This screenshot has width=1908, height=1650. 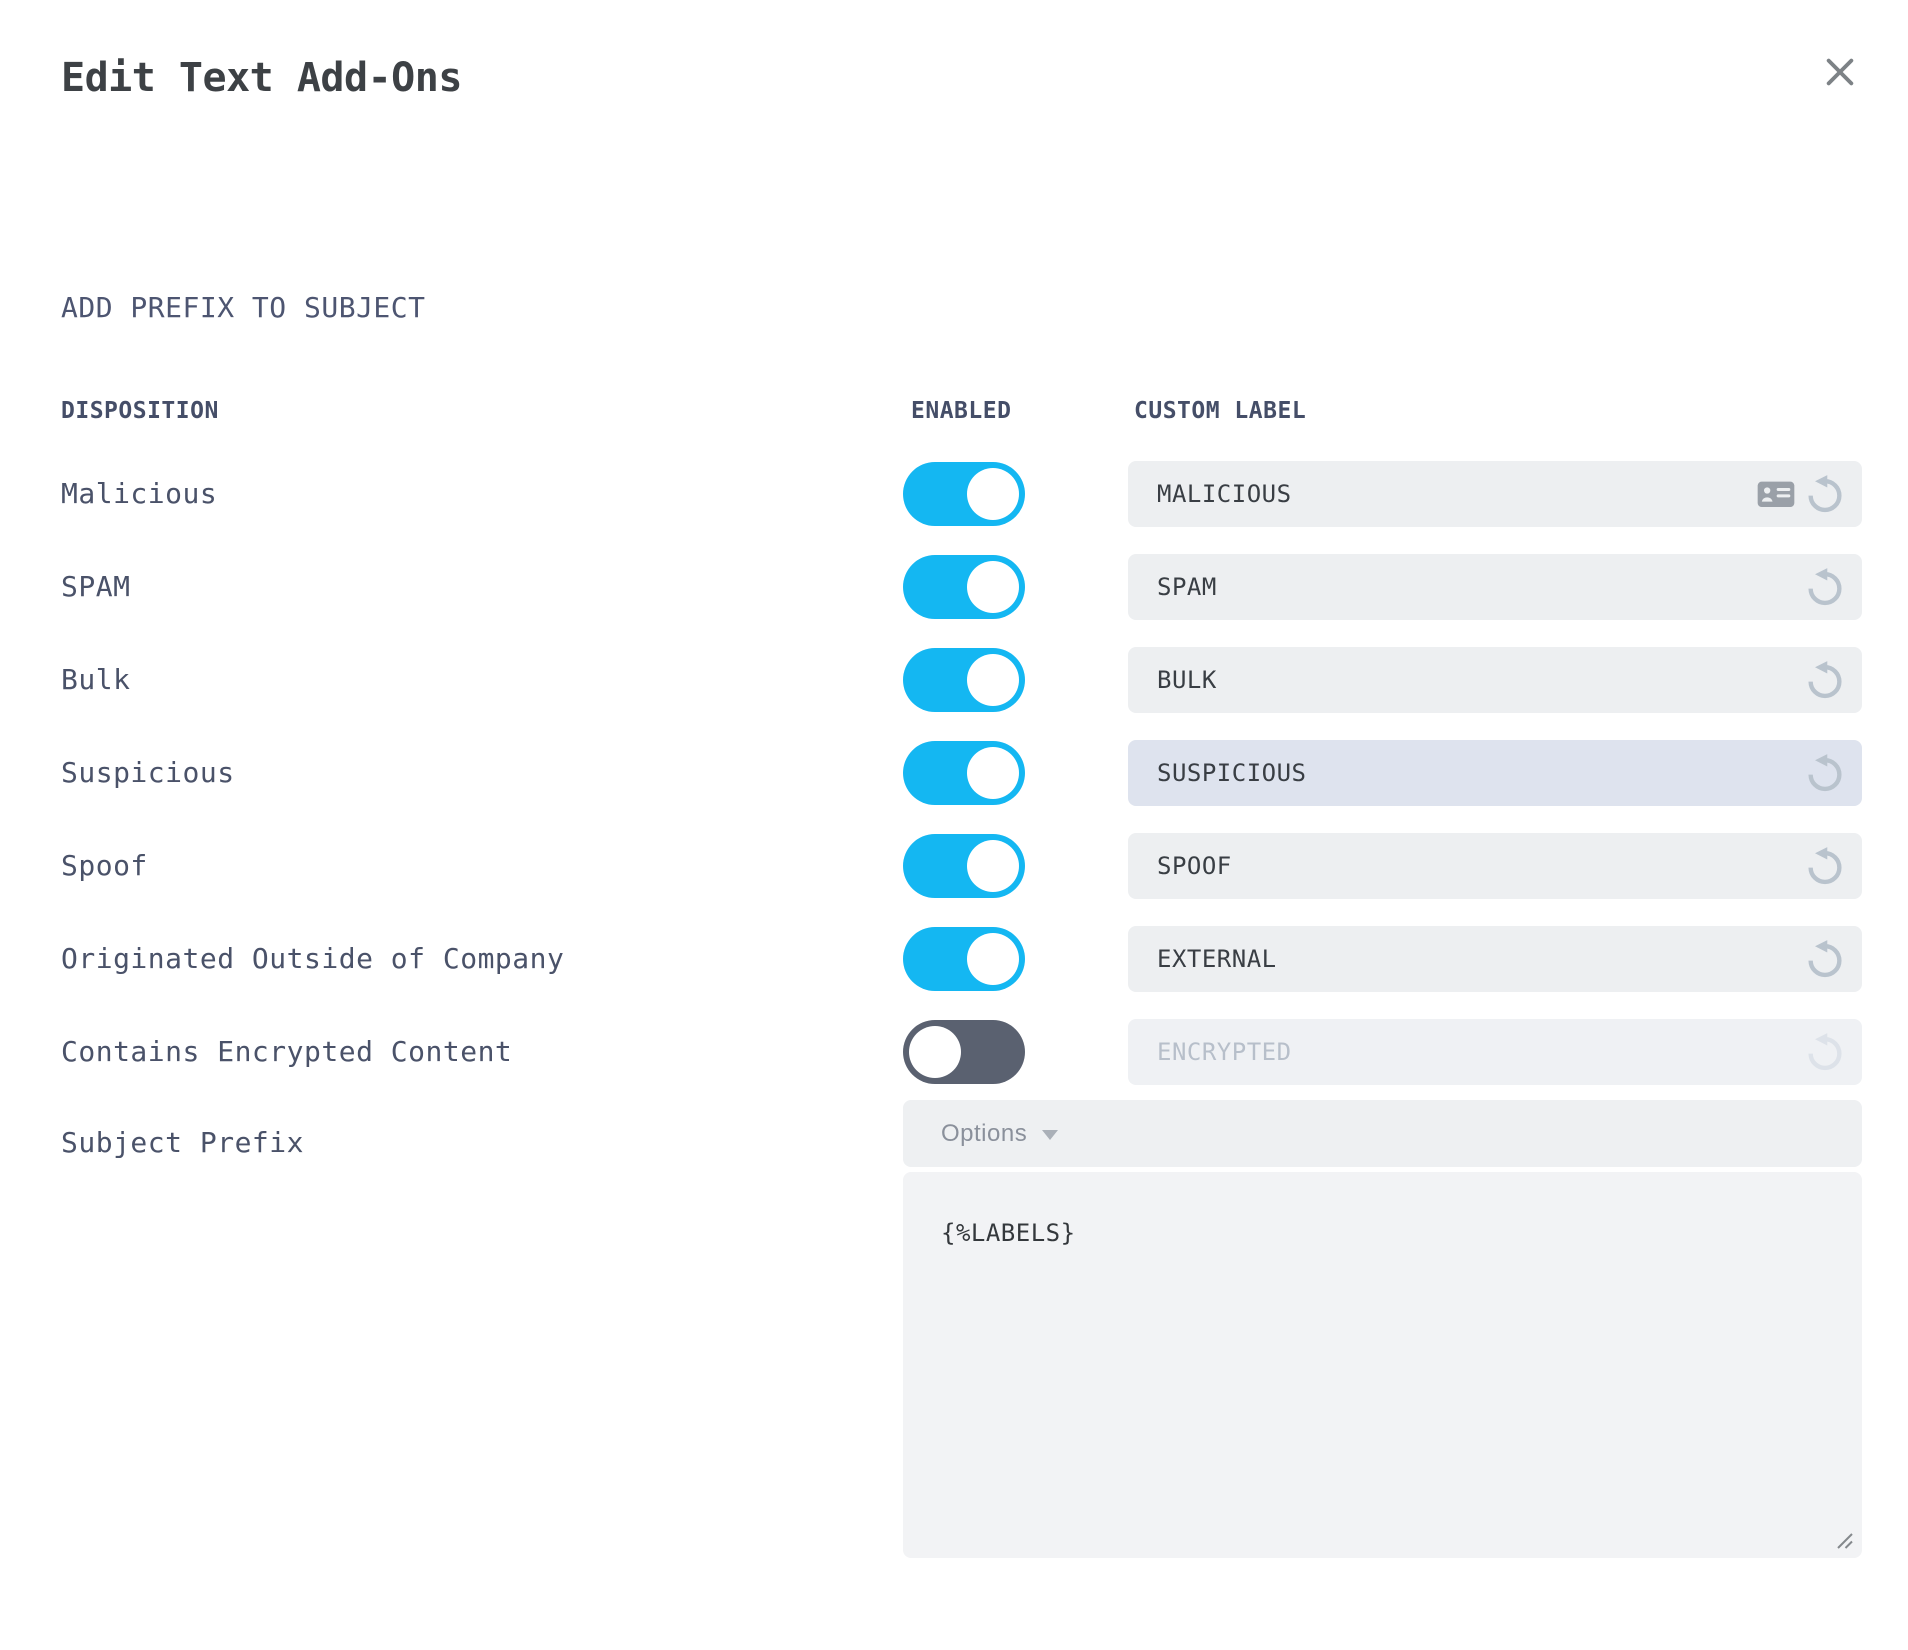 What do you see at coordinates (984, 1133) in the screenshot?
I see `options-dropdown-label: Options` at bounding box center [984, 1133].